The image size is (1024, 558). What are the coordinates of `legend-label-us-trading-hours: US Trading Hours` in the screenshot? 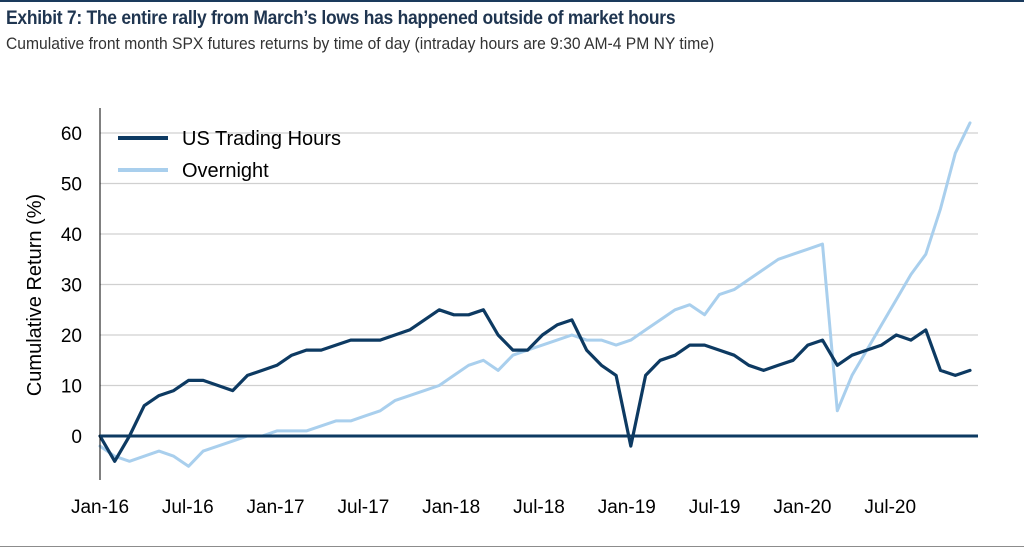 It's located at (261, 139).